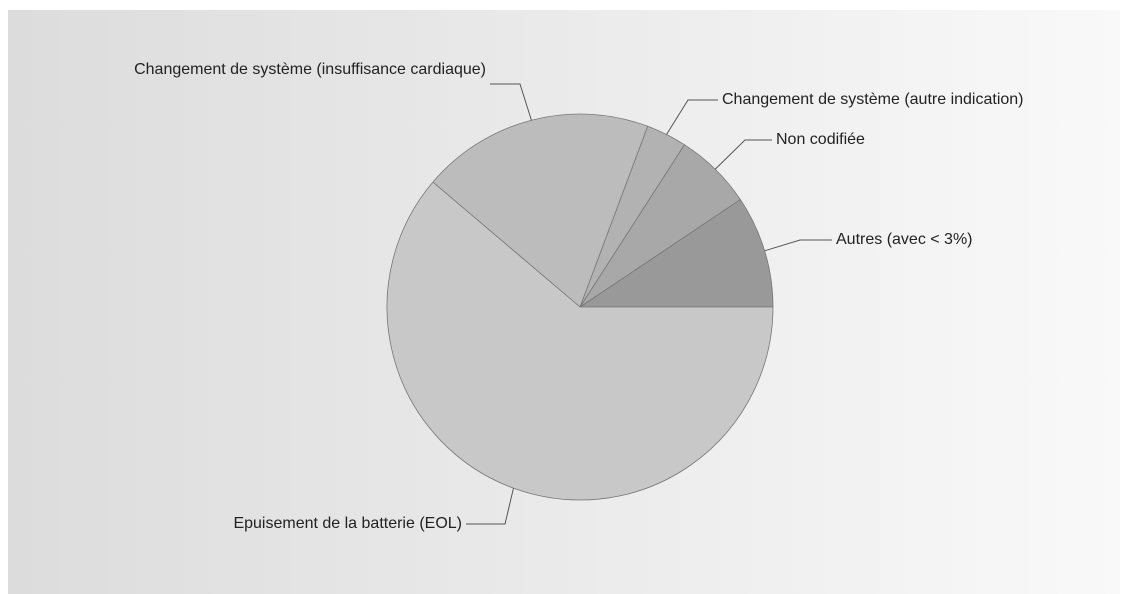  I want to click on slice-label: Non codifiée, so click(820, 139).